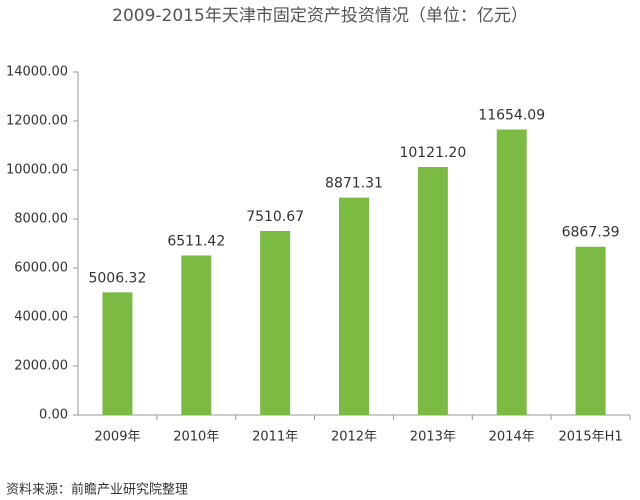 The width and height of the screenshot is (640, 500). I want to click on y-tick-label: 10000.00, so click(37, 170).